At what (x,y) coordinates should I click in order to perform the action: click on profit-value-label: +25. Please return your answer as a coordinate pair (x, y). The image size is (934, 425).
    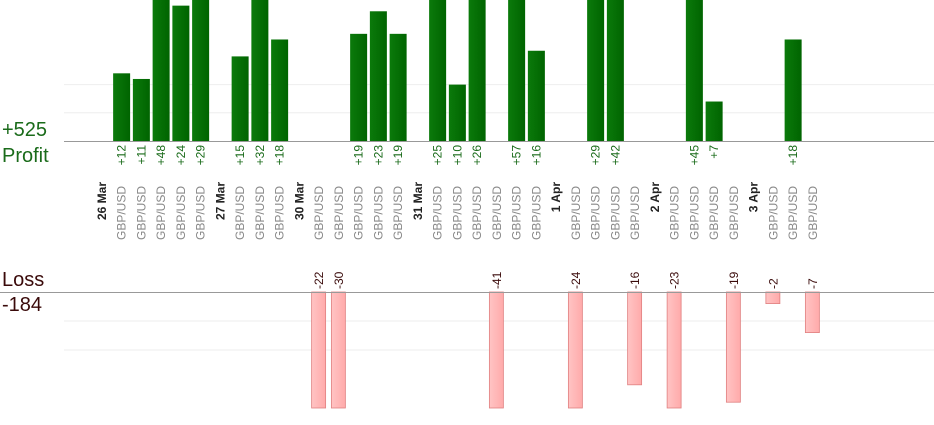
    Looking at the image, I should click on (438, 155).